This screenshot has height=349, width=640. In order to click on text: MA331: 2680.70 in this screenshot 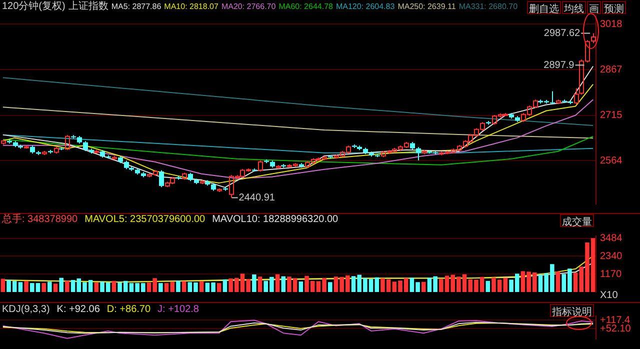, I will do `click(488, 6)`.